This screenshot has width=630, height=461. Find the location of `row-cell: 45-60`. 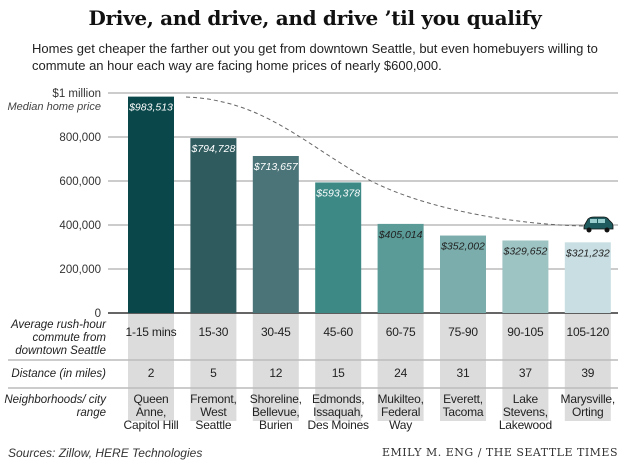

row-cell: 45-60 is located at coordinates (338, 332).